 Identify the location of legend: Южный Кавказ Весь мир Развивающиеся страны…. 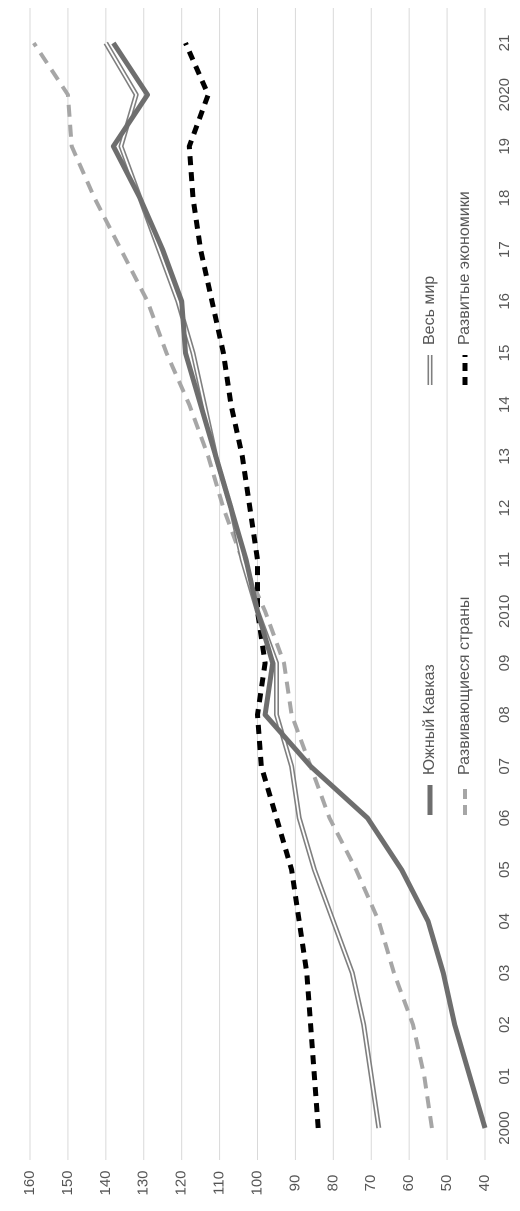
(447, 503).